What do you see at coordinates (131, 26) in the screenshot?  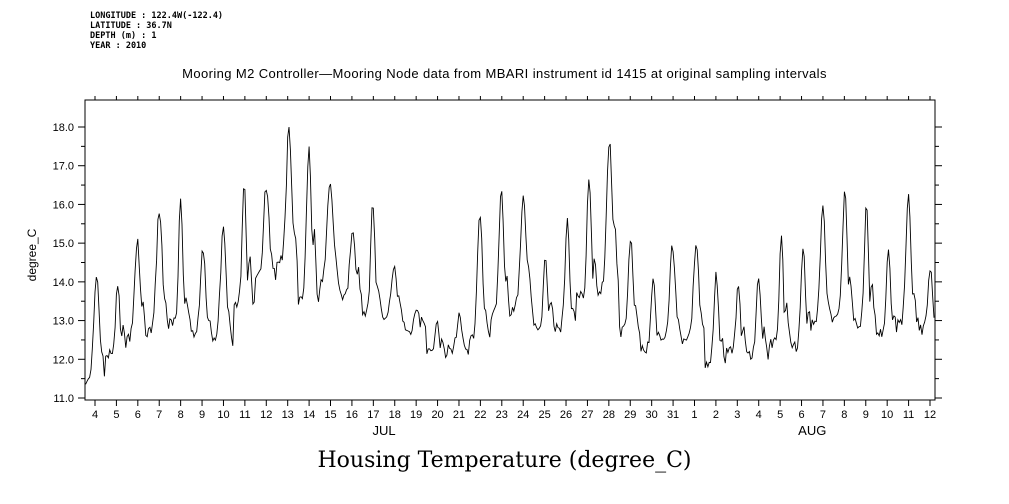 I see `latitude-label: LATITUDE : 36.7N` at bounding box center [131, 26].